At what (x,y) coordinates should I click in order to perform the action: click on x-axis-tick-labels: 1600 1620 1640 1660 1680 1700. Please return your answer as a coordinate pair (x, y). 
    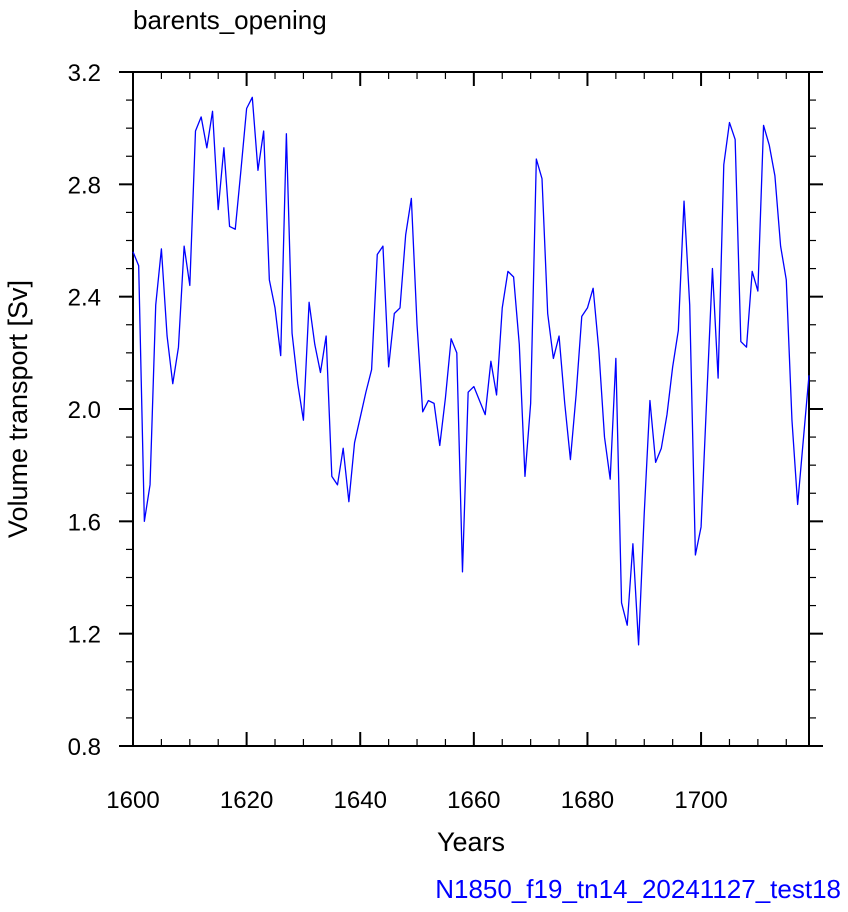
    Looking at the image, I should click on (416, 800).